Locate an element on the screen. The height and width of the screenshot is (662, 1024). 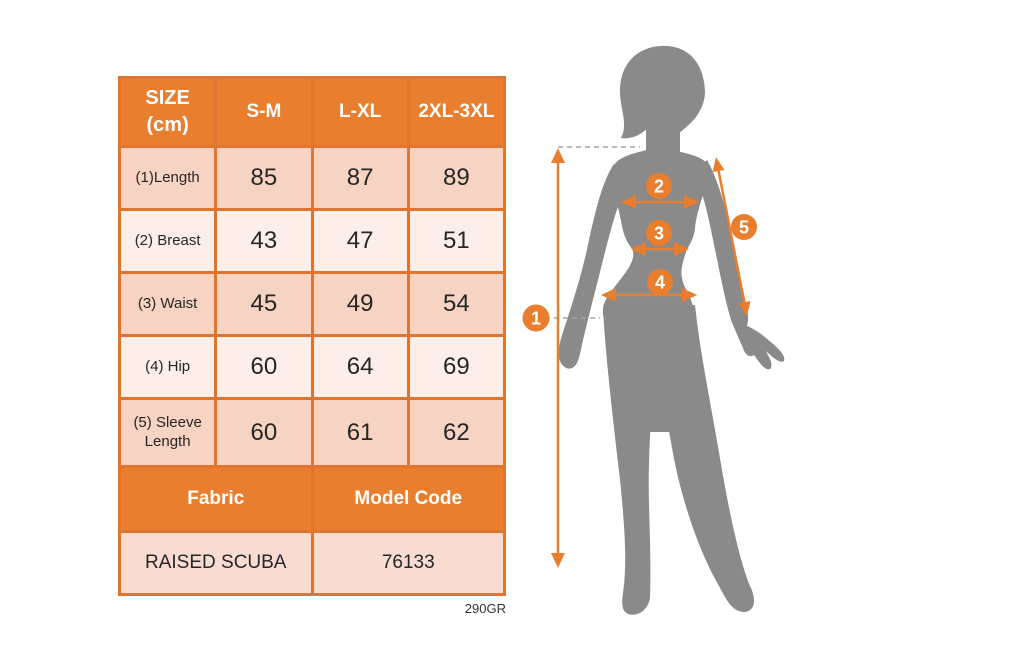
table-row-sleeve-length: (5) Sleeve Length 60 61 62 is located at coordinates (312, 432).